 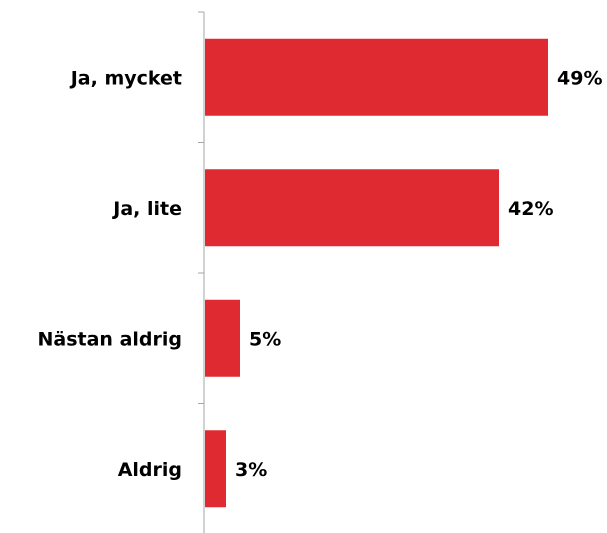 I want to click on category-axis, so click(x=201, y=272).